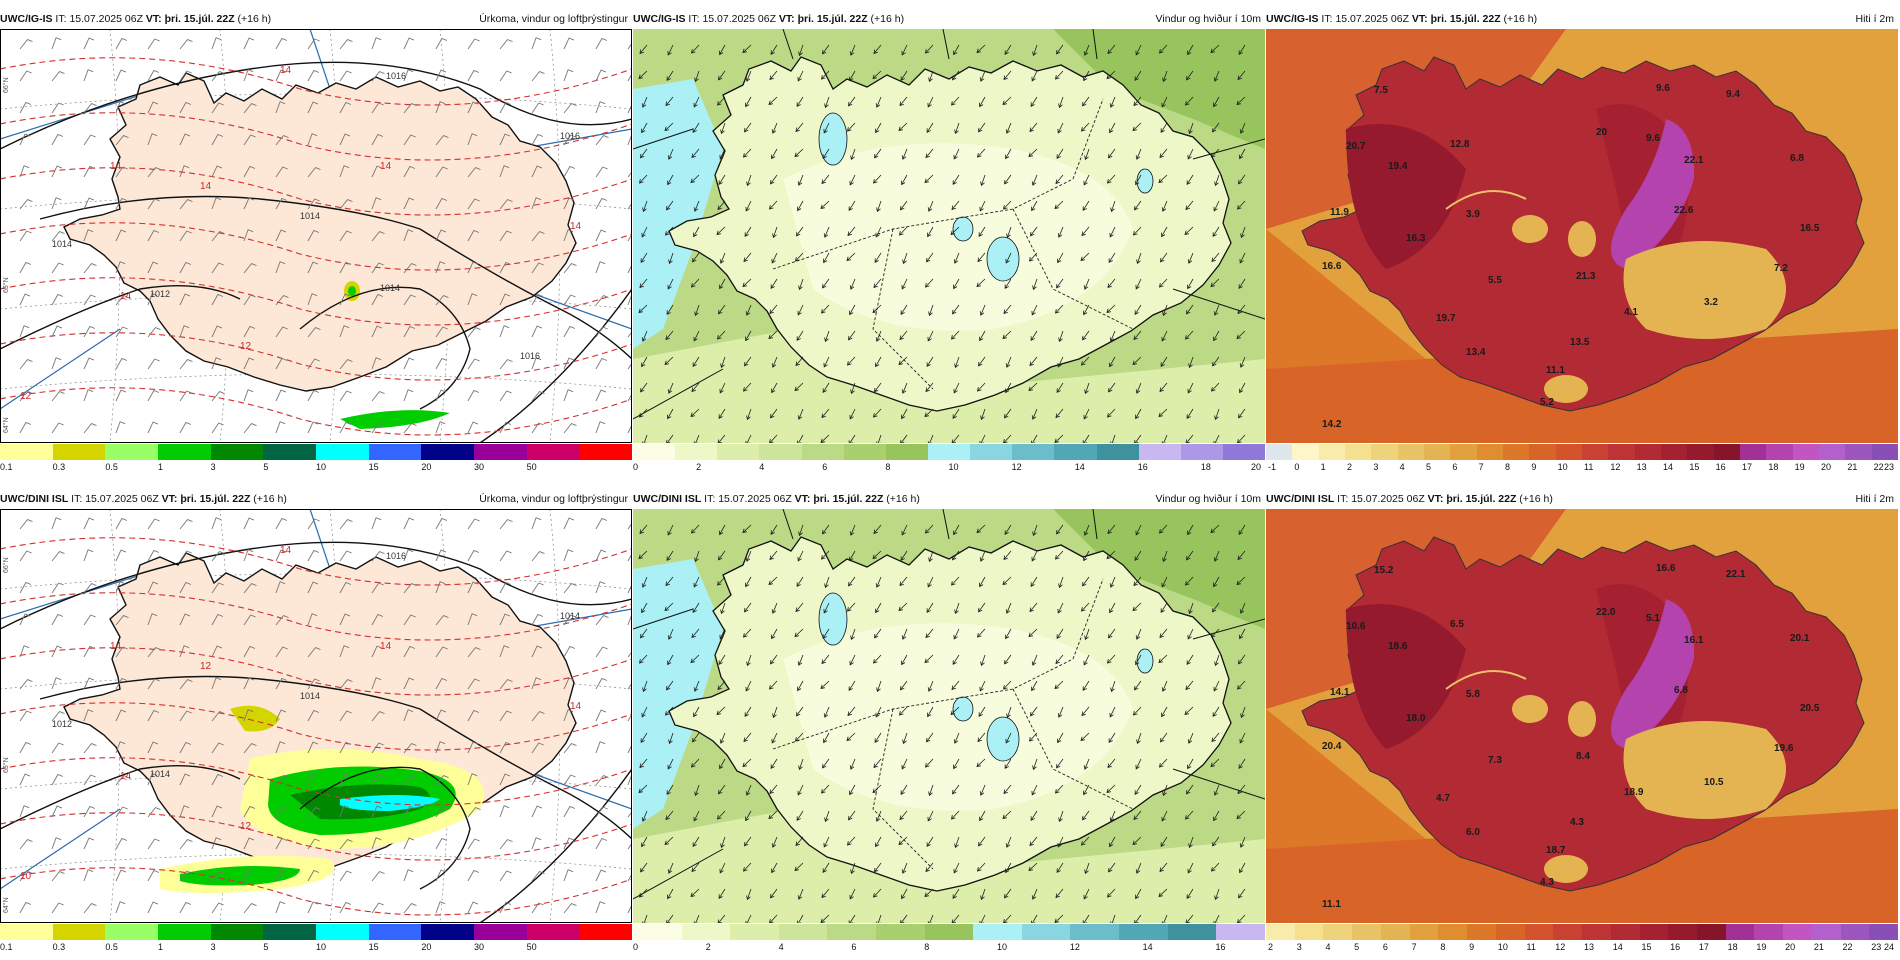 This screenshot has width=1900, height=960. What do you see at coordinates (1663, 88) in the screenshot?
I see `temperature-value: 9.6` at bounding box center [1663, 88].